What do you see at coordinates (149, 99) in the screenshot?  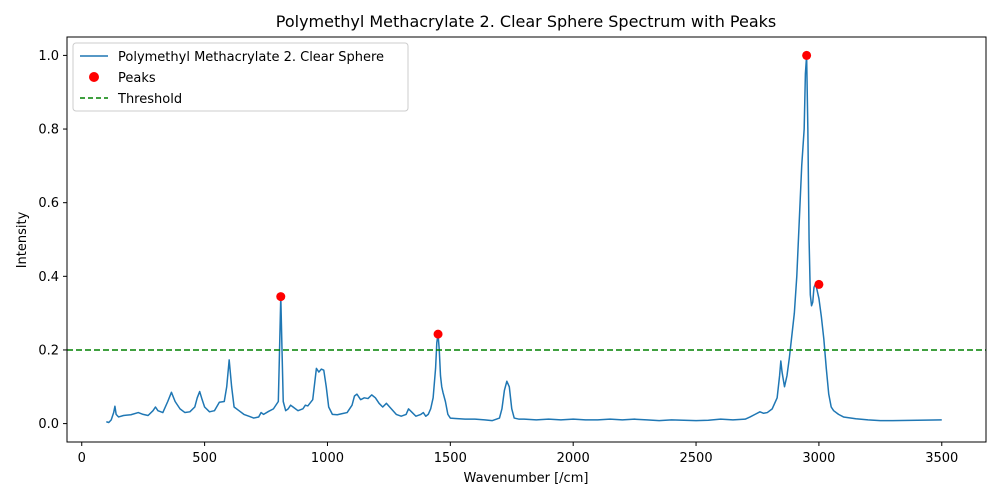 I see `legend-label-threshold: Threshold` at bounding box center [149, 99].